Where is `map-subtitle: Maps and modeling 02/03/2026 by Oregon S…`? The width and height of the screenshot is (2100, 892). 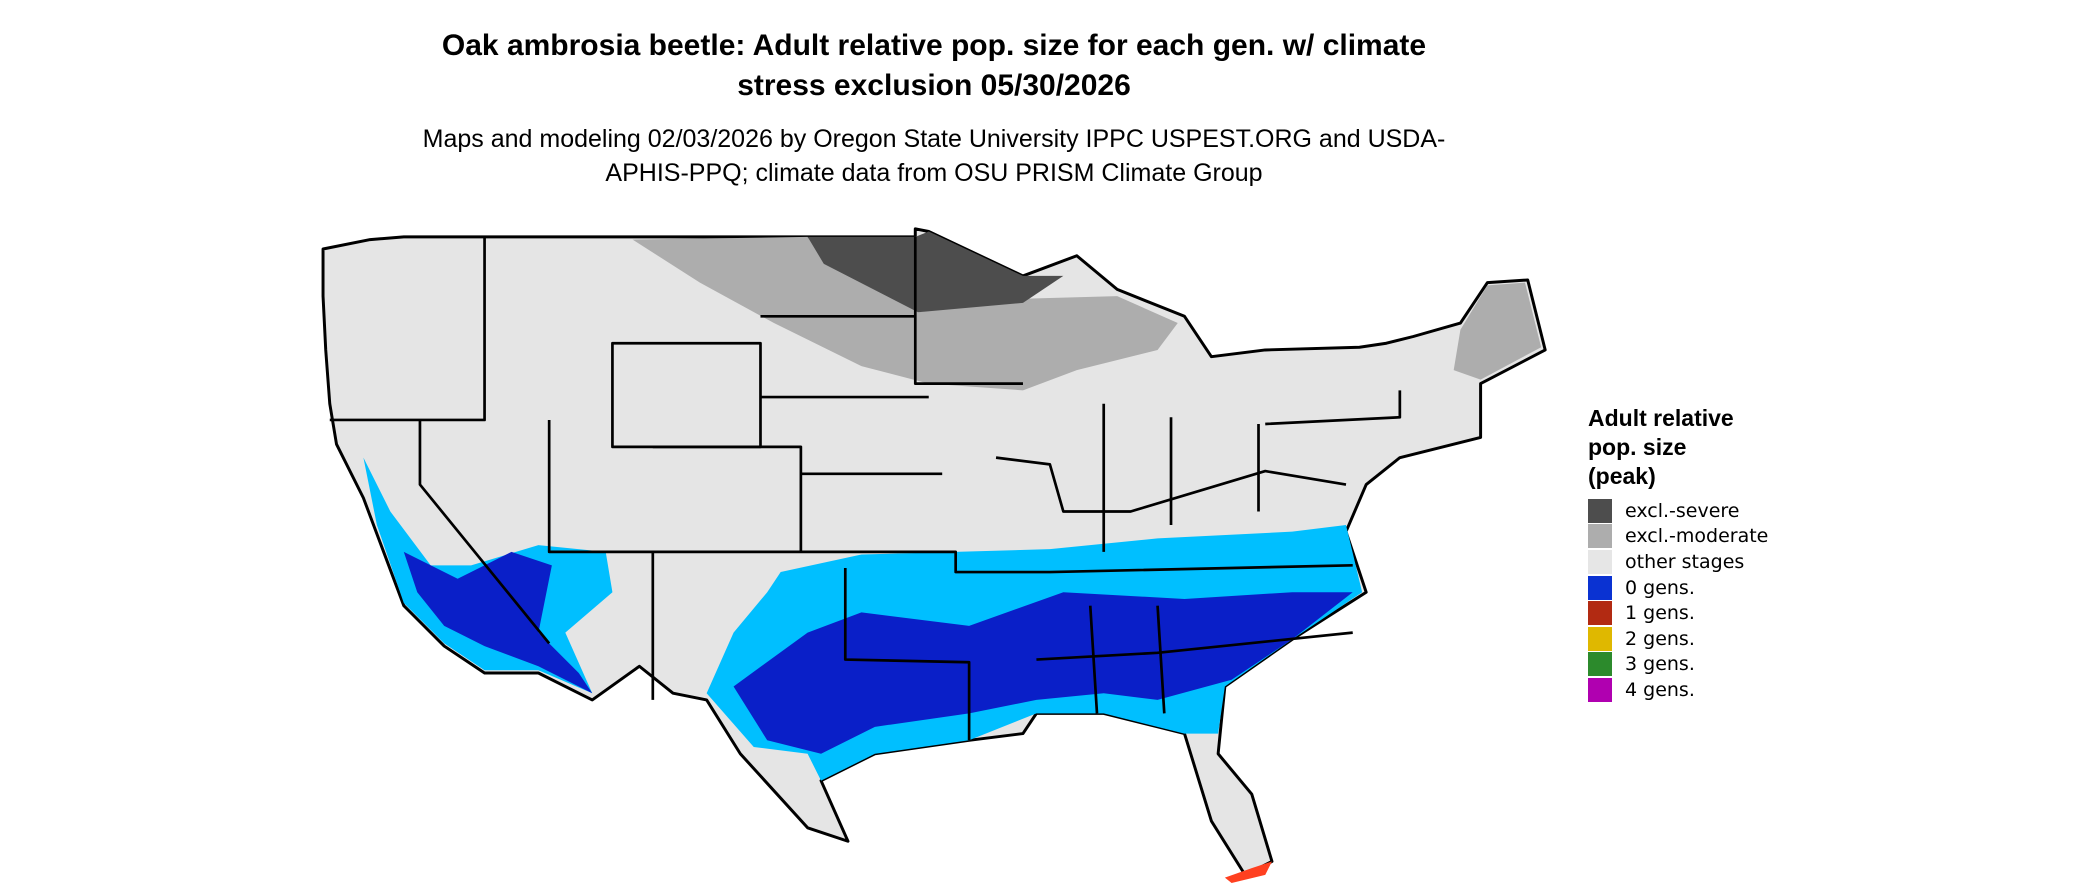 map-subtitle: Maps and modeling 02/03/2026 by Oregon S… is located at coordinates (934, 156).